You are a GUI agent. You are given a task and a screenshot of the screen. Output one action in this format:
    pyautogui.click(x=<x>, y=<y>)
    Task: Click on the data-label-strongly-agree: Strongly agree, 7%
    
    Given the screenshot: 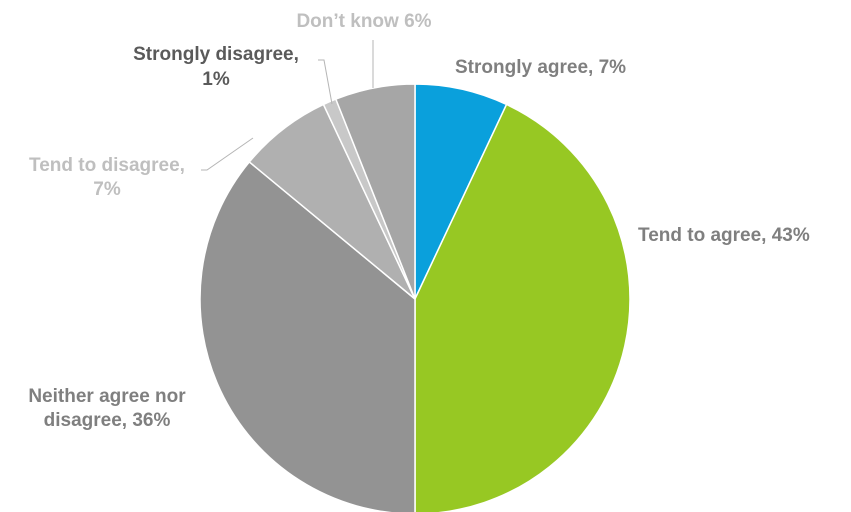 What is the action you would take?
    pyautogui.click(x=540, y=67)
    